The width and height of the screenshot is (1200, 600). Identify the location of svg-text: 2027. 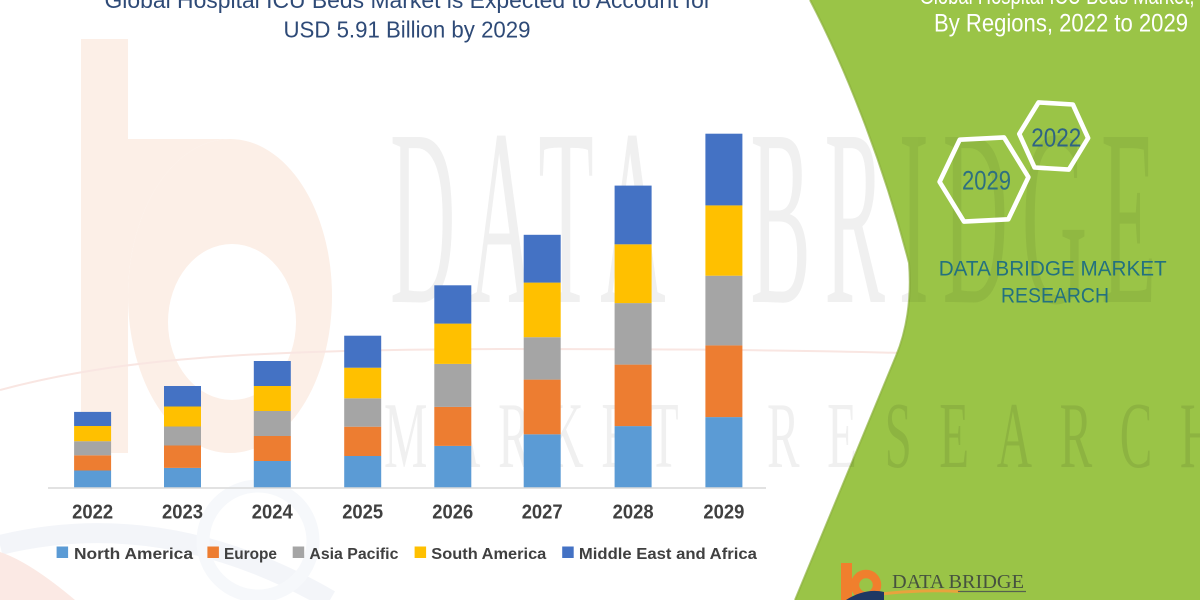
(542, 513).